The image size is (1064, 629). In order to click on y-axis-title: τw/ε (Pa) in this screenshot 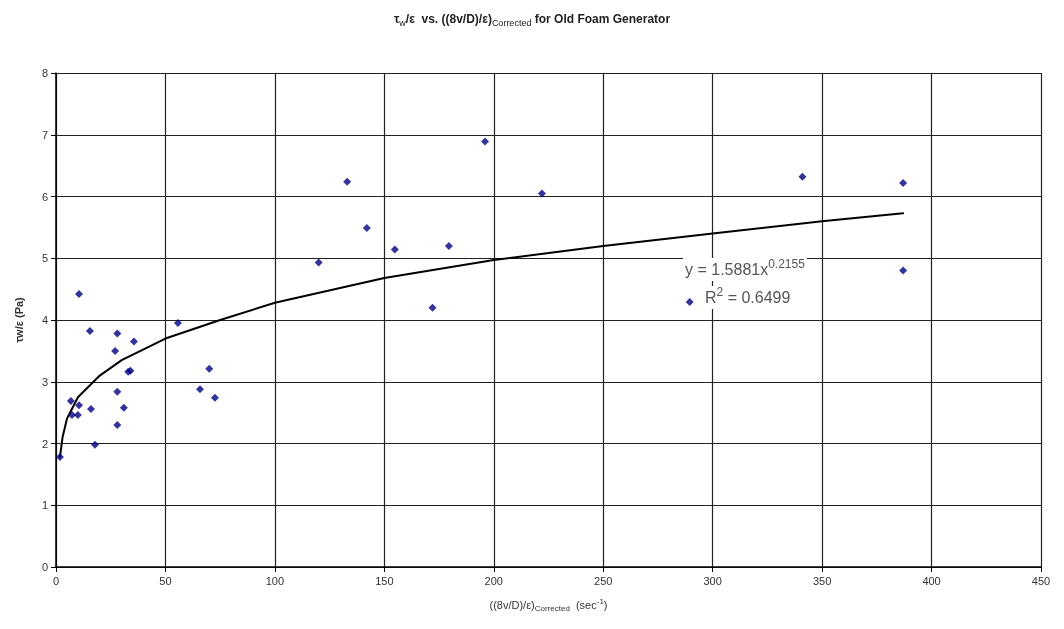, I will do `click(18, 319)`.